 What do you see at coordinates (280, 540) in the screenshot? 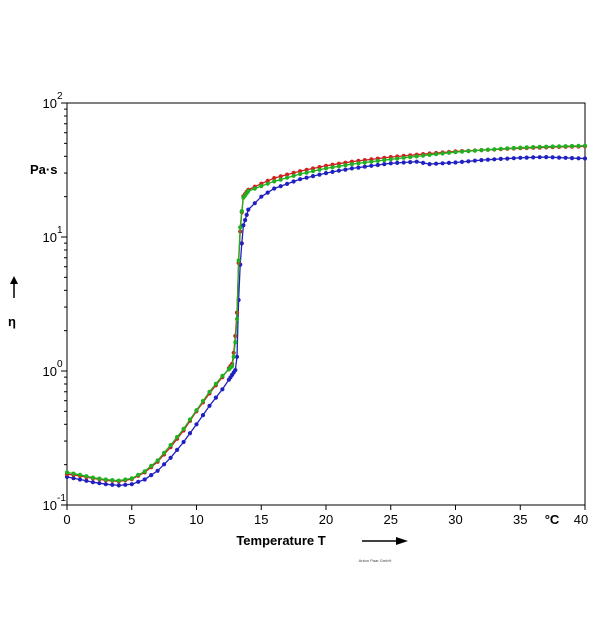
I see `x-axis-label: Temperature T` at bounding box center [280, 540].